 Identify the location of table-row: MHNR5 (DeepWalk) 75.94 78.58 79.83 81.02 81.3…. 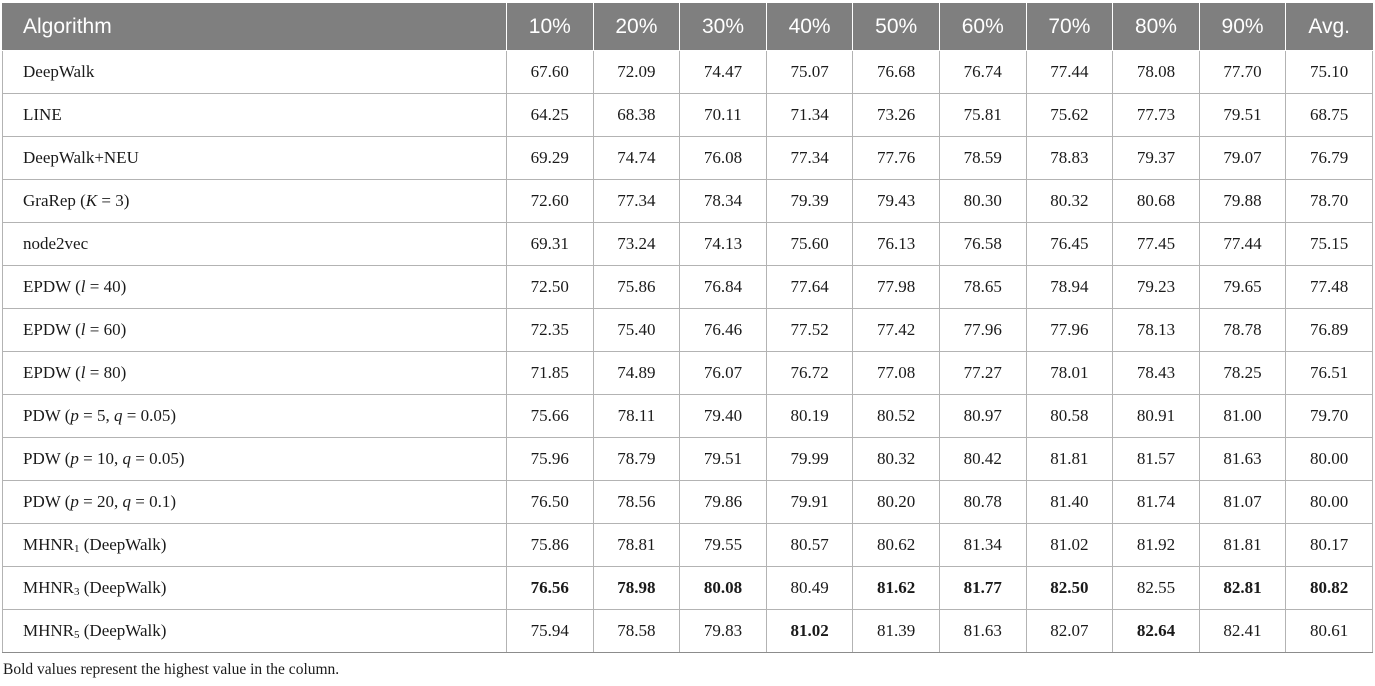
(687, 631).